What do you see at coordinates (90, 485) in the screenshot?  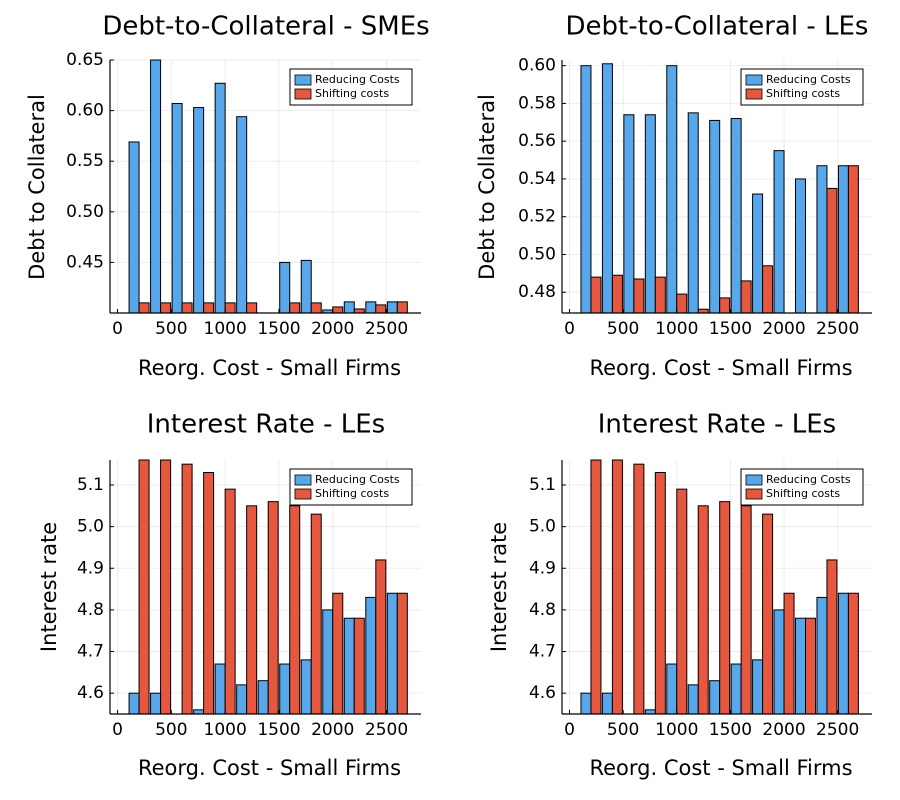 I see `y-tick-label-5: 5.1` at bounding box center [90, 485].